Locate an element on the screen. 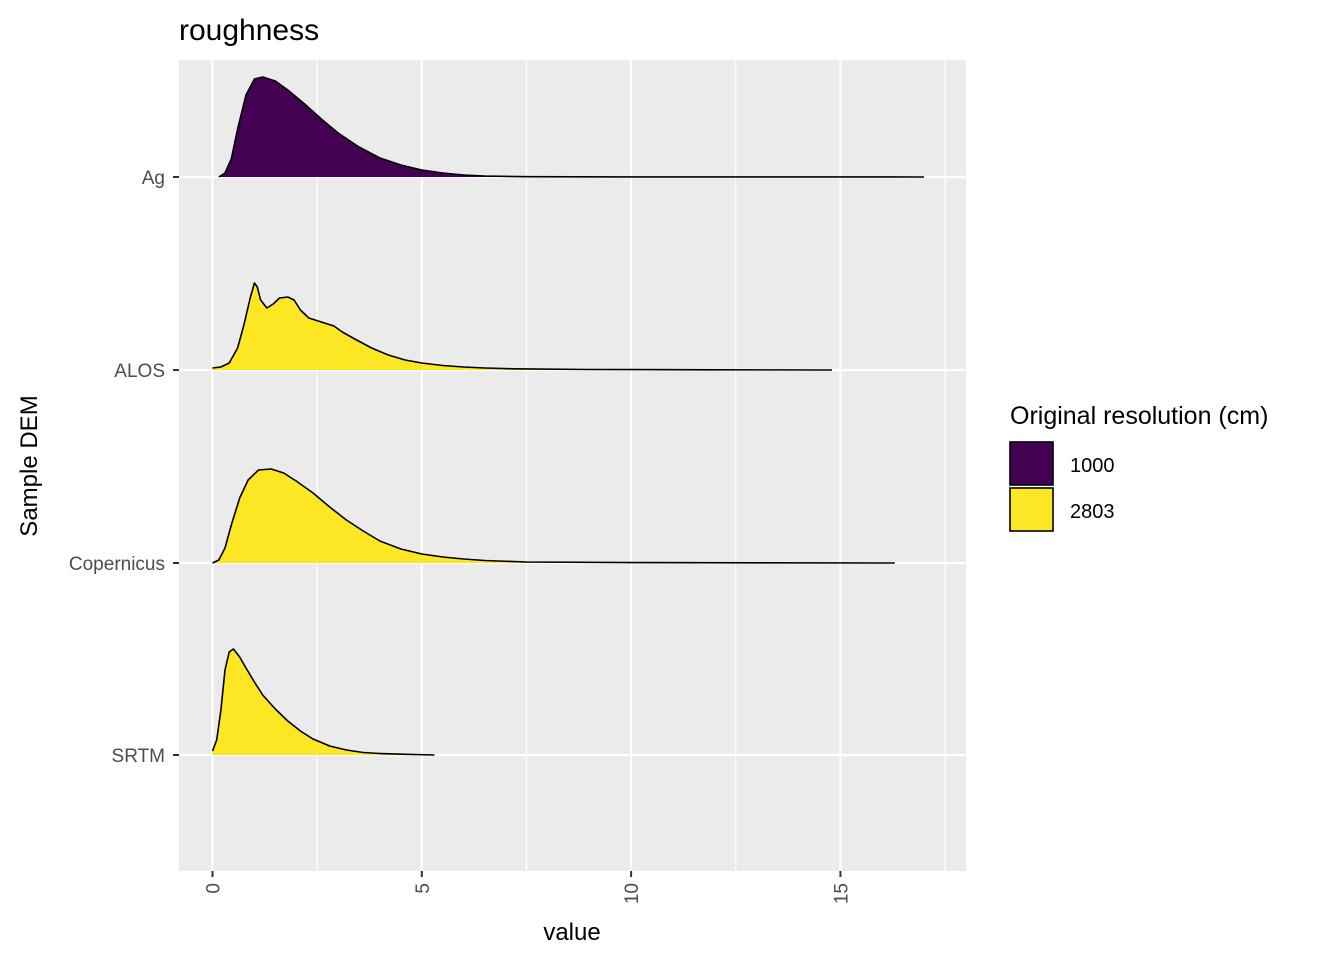 The height and width of the screenshot is (960, 1344). y-tick-label: ALOS is located at coordinates (139, 371).